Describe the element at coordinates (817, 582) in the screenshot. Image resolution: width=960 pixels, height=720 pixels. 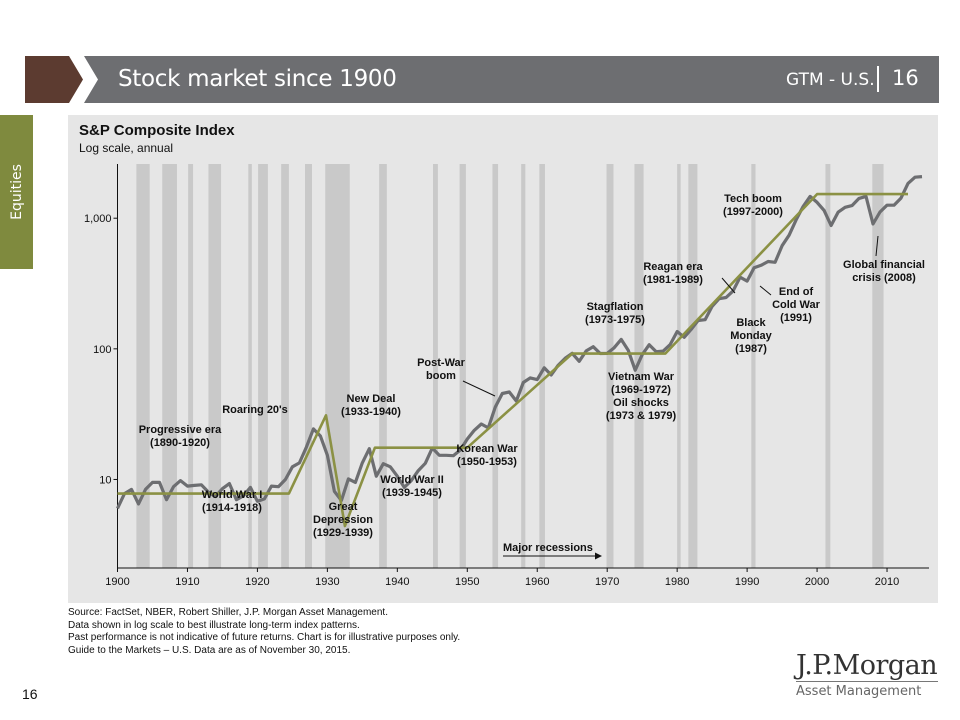
I see `x-tick-label: 2000` at that location.